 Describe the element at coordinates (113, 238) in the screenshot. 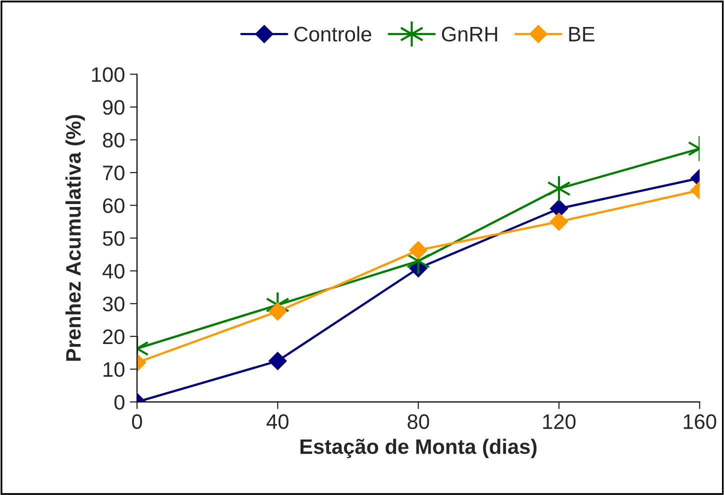

I see `y-tick-label: 50` at that location.